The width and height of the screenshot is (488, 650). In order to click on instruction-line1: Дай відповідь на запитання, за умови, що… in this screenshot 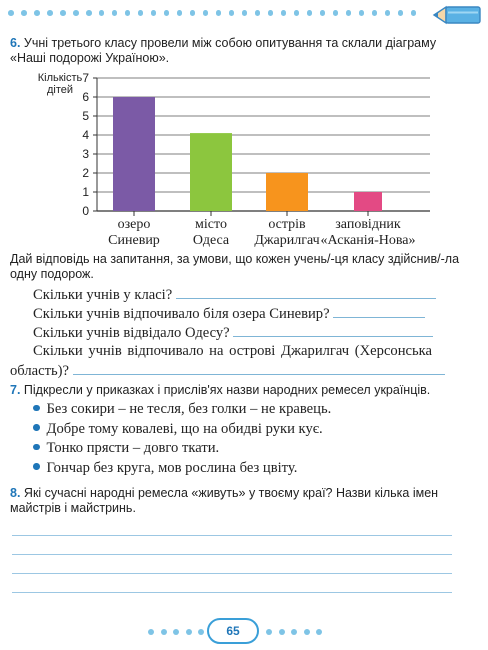, I will do `click(235, 259)`.